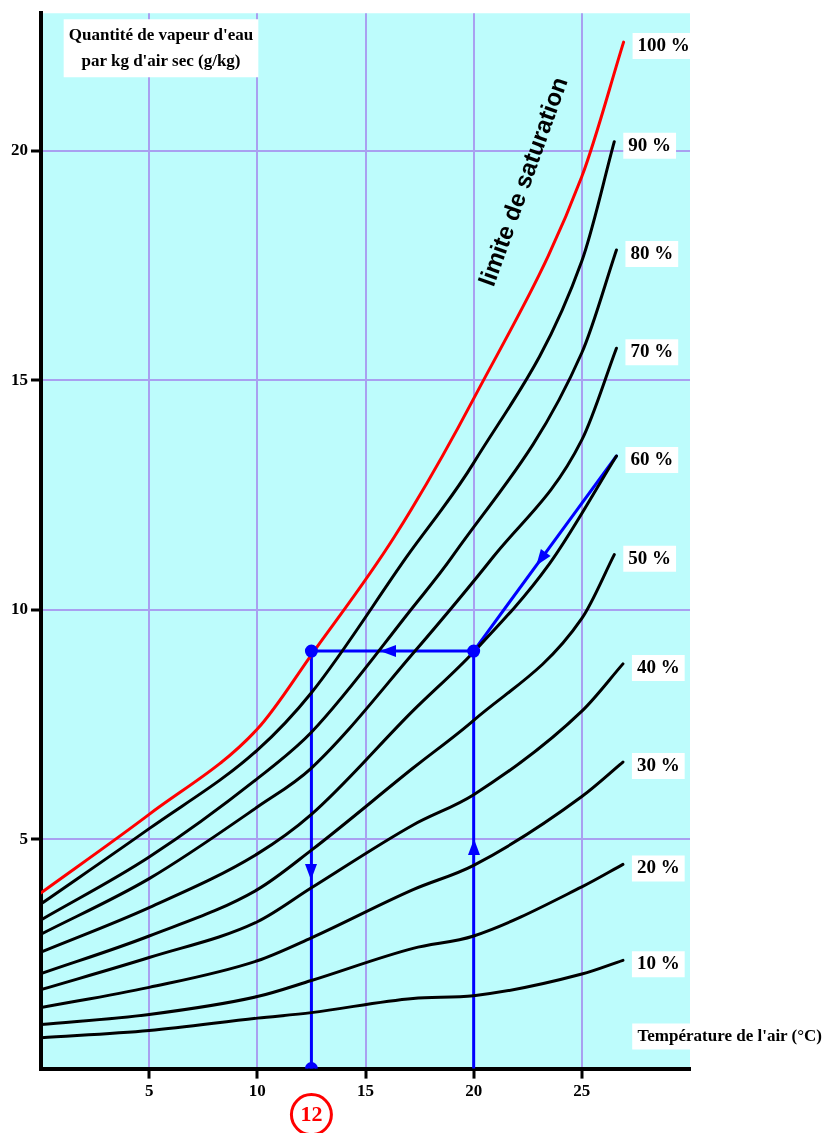  I want to click on x-tick-label: 25, so click(582, 1091).